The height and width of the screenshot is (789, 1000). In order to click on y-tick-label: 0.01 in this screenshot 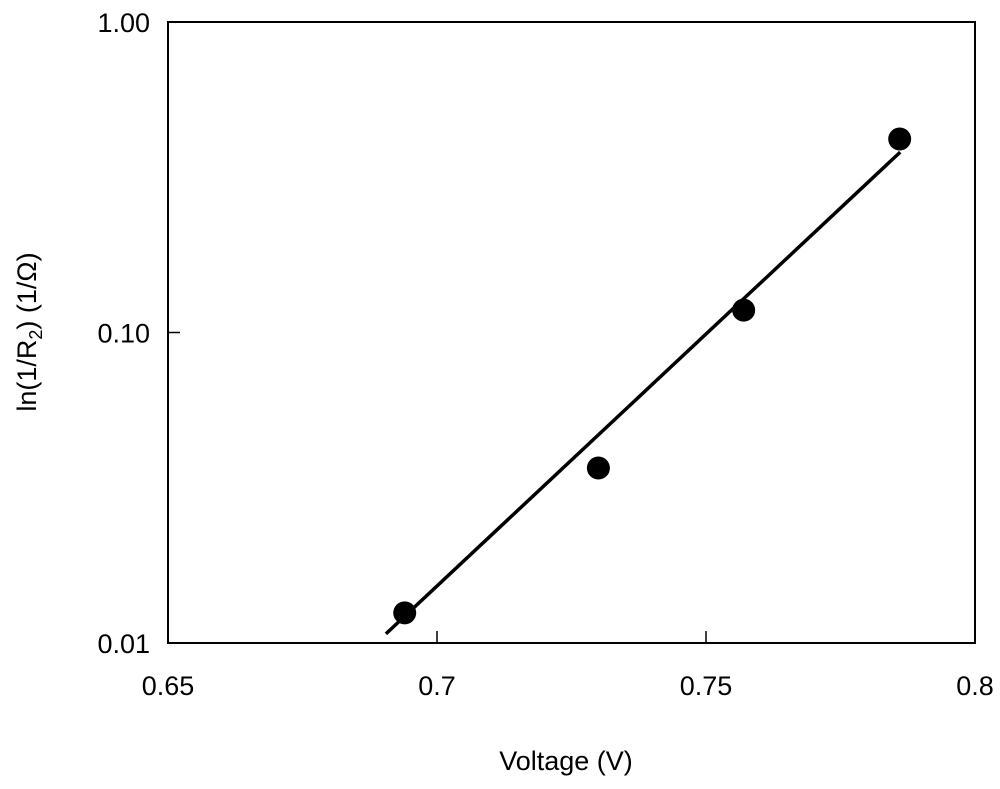, I will do `click(123, 644)`.